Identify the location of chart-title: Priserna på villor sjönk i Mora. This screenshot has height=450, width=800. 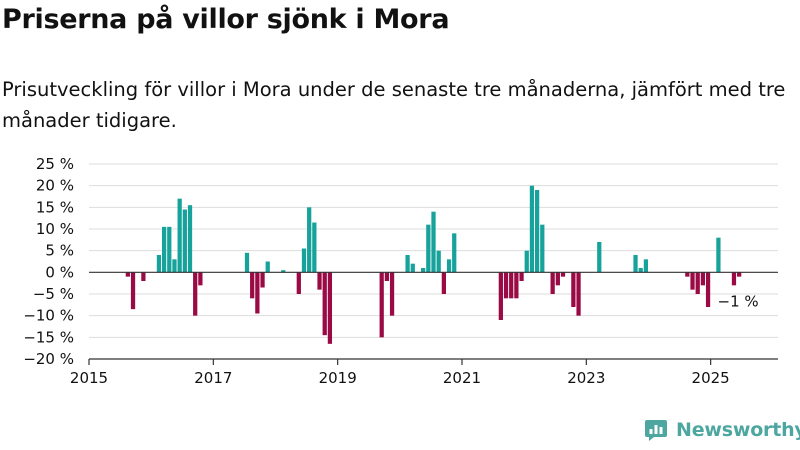
(226, 19).